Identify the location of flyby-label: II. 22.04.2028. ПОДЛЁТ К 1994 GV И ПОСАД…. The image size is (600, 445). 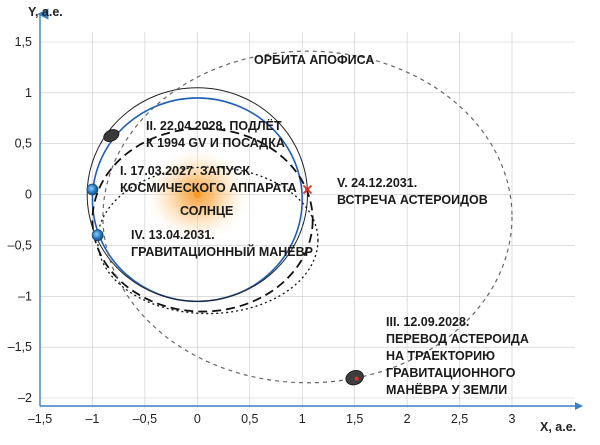
(215, 134).